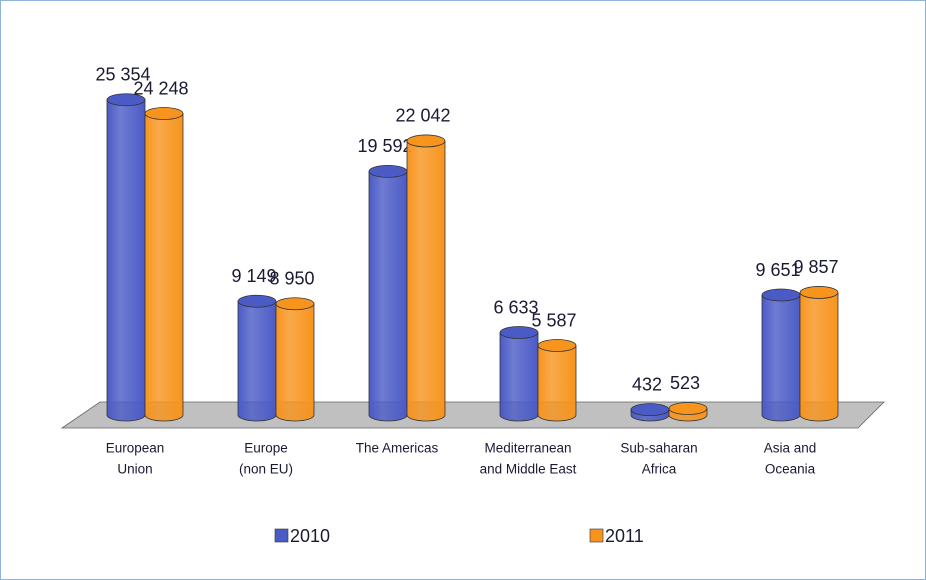 The image size is (926, 580). Describe the element at coordinates (384, 146) in the screenshot. I see `value-label: 19 592` at that location.